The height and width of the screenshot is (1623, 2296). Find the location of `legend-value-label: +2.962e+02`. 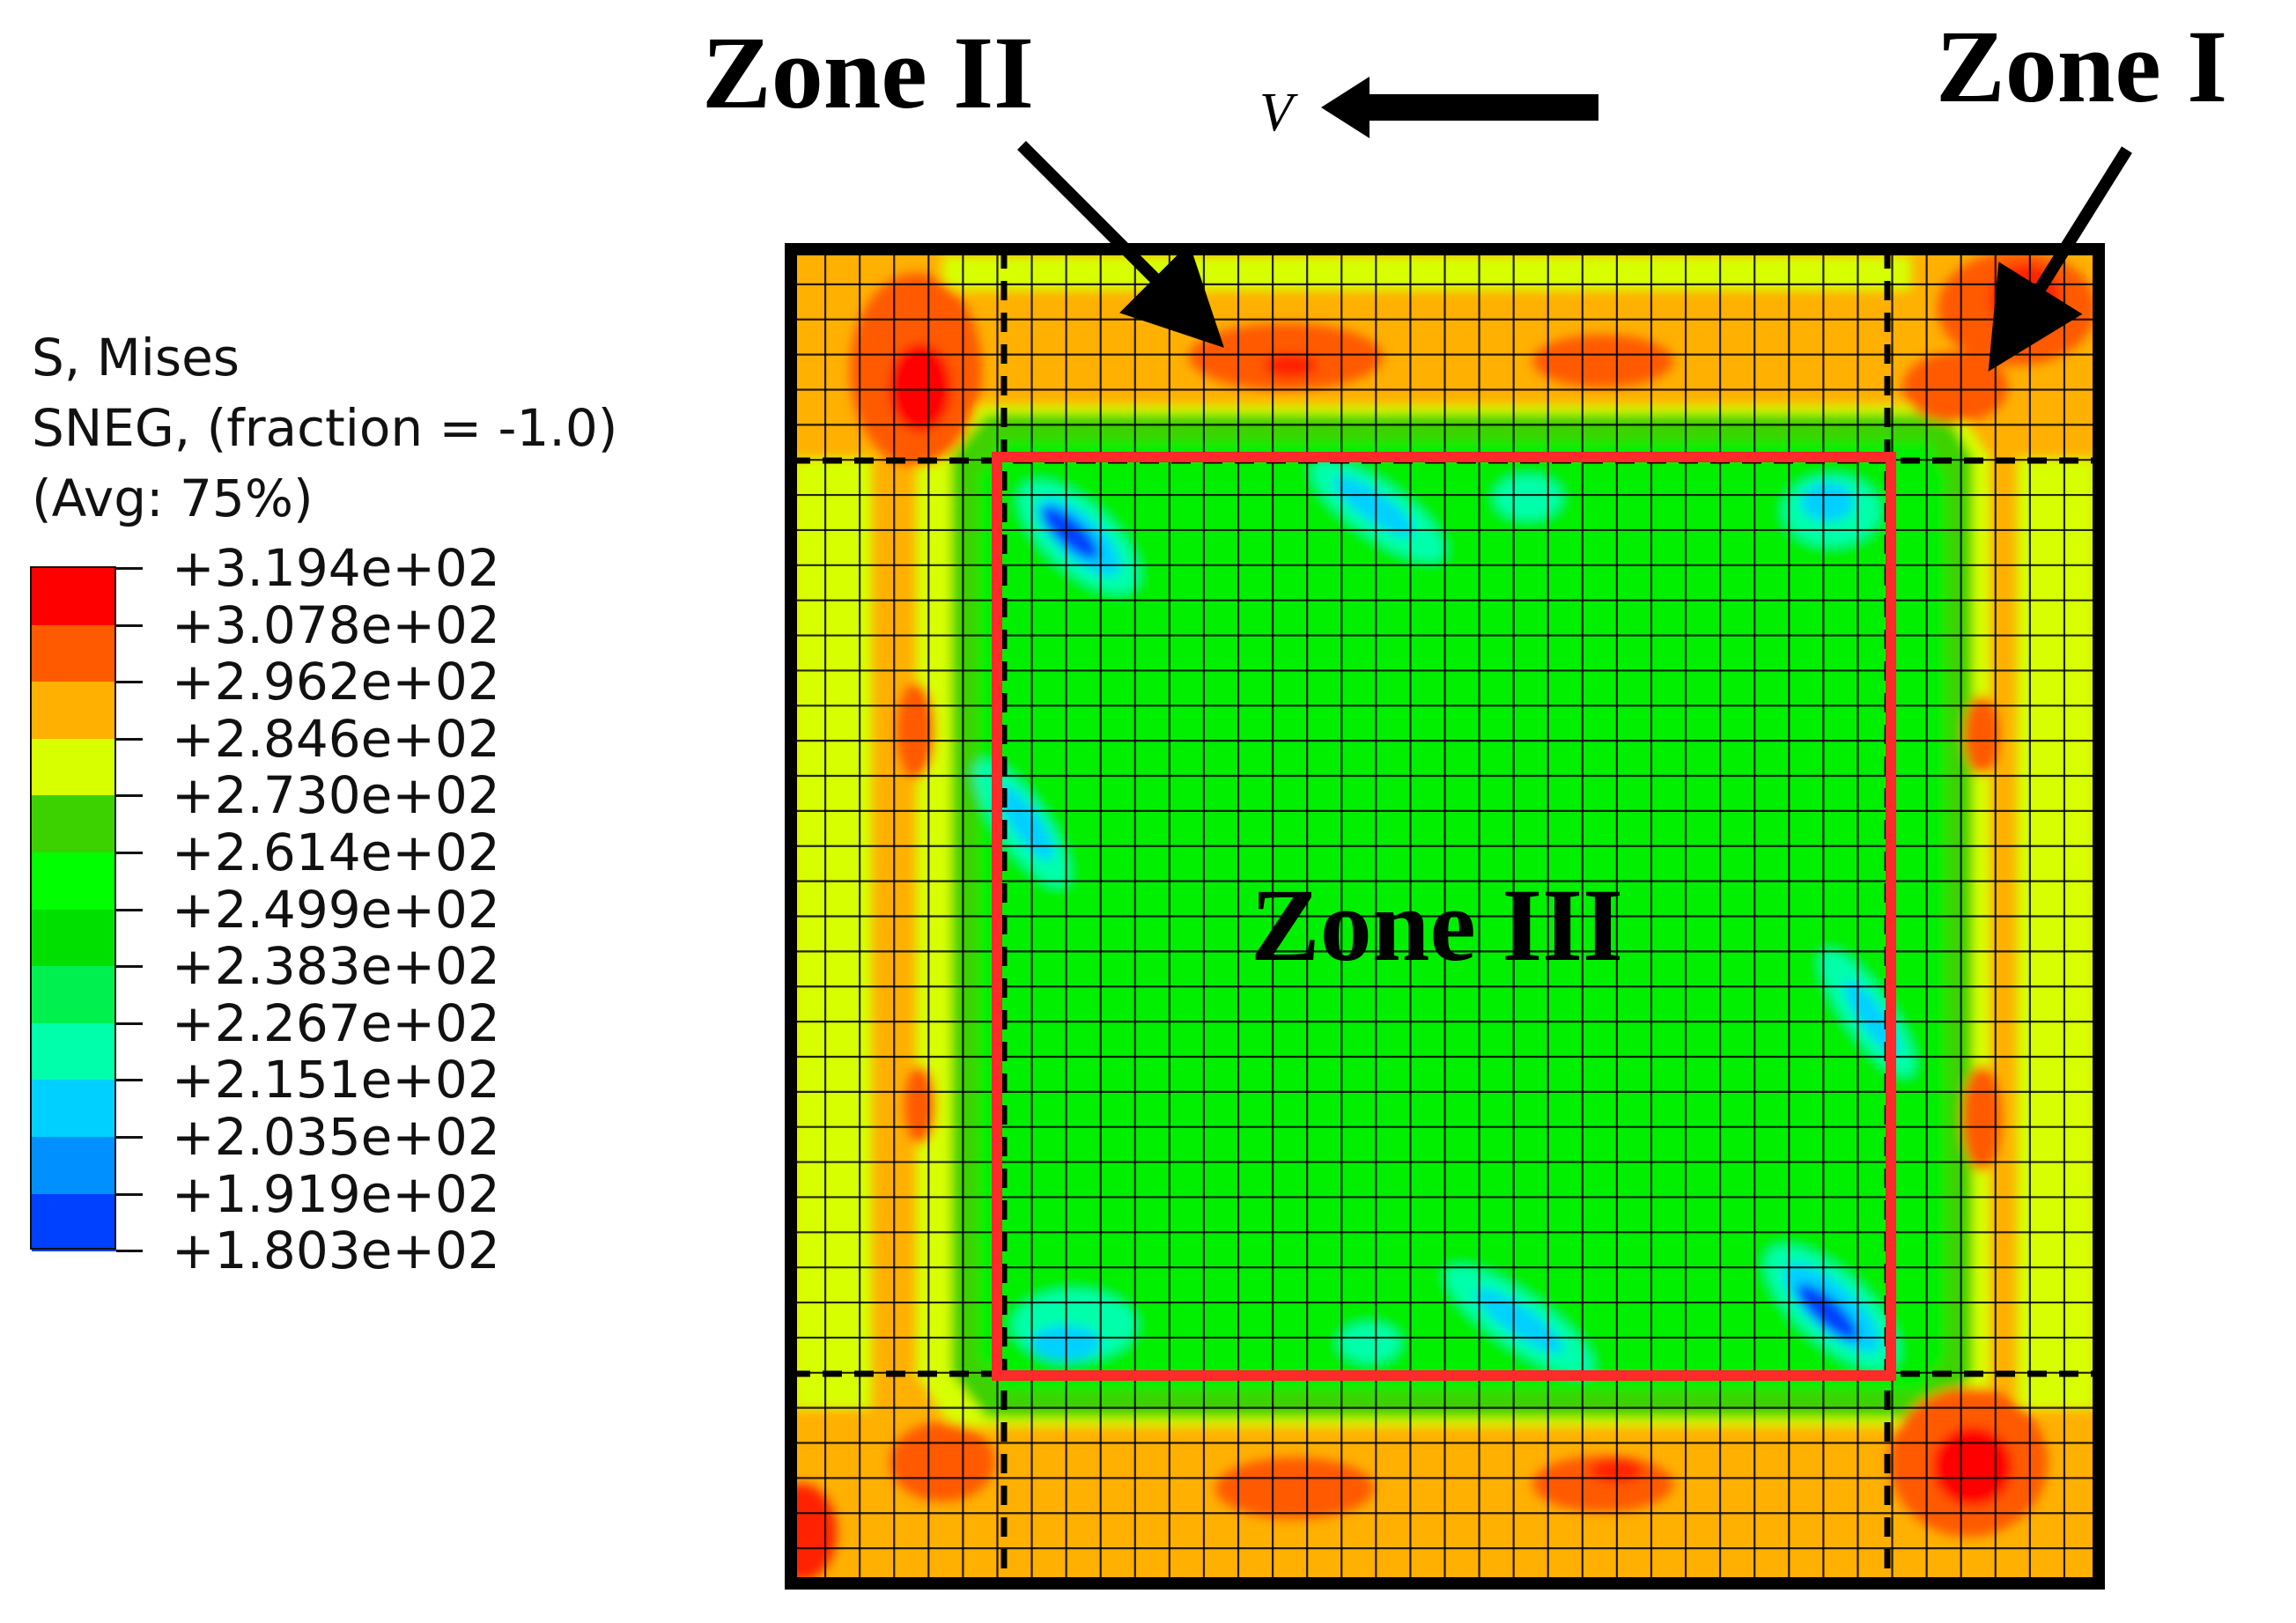

legend-value-label: +2.962e+02 is located at coordinates (336, 682).